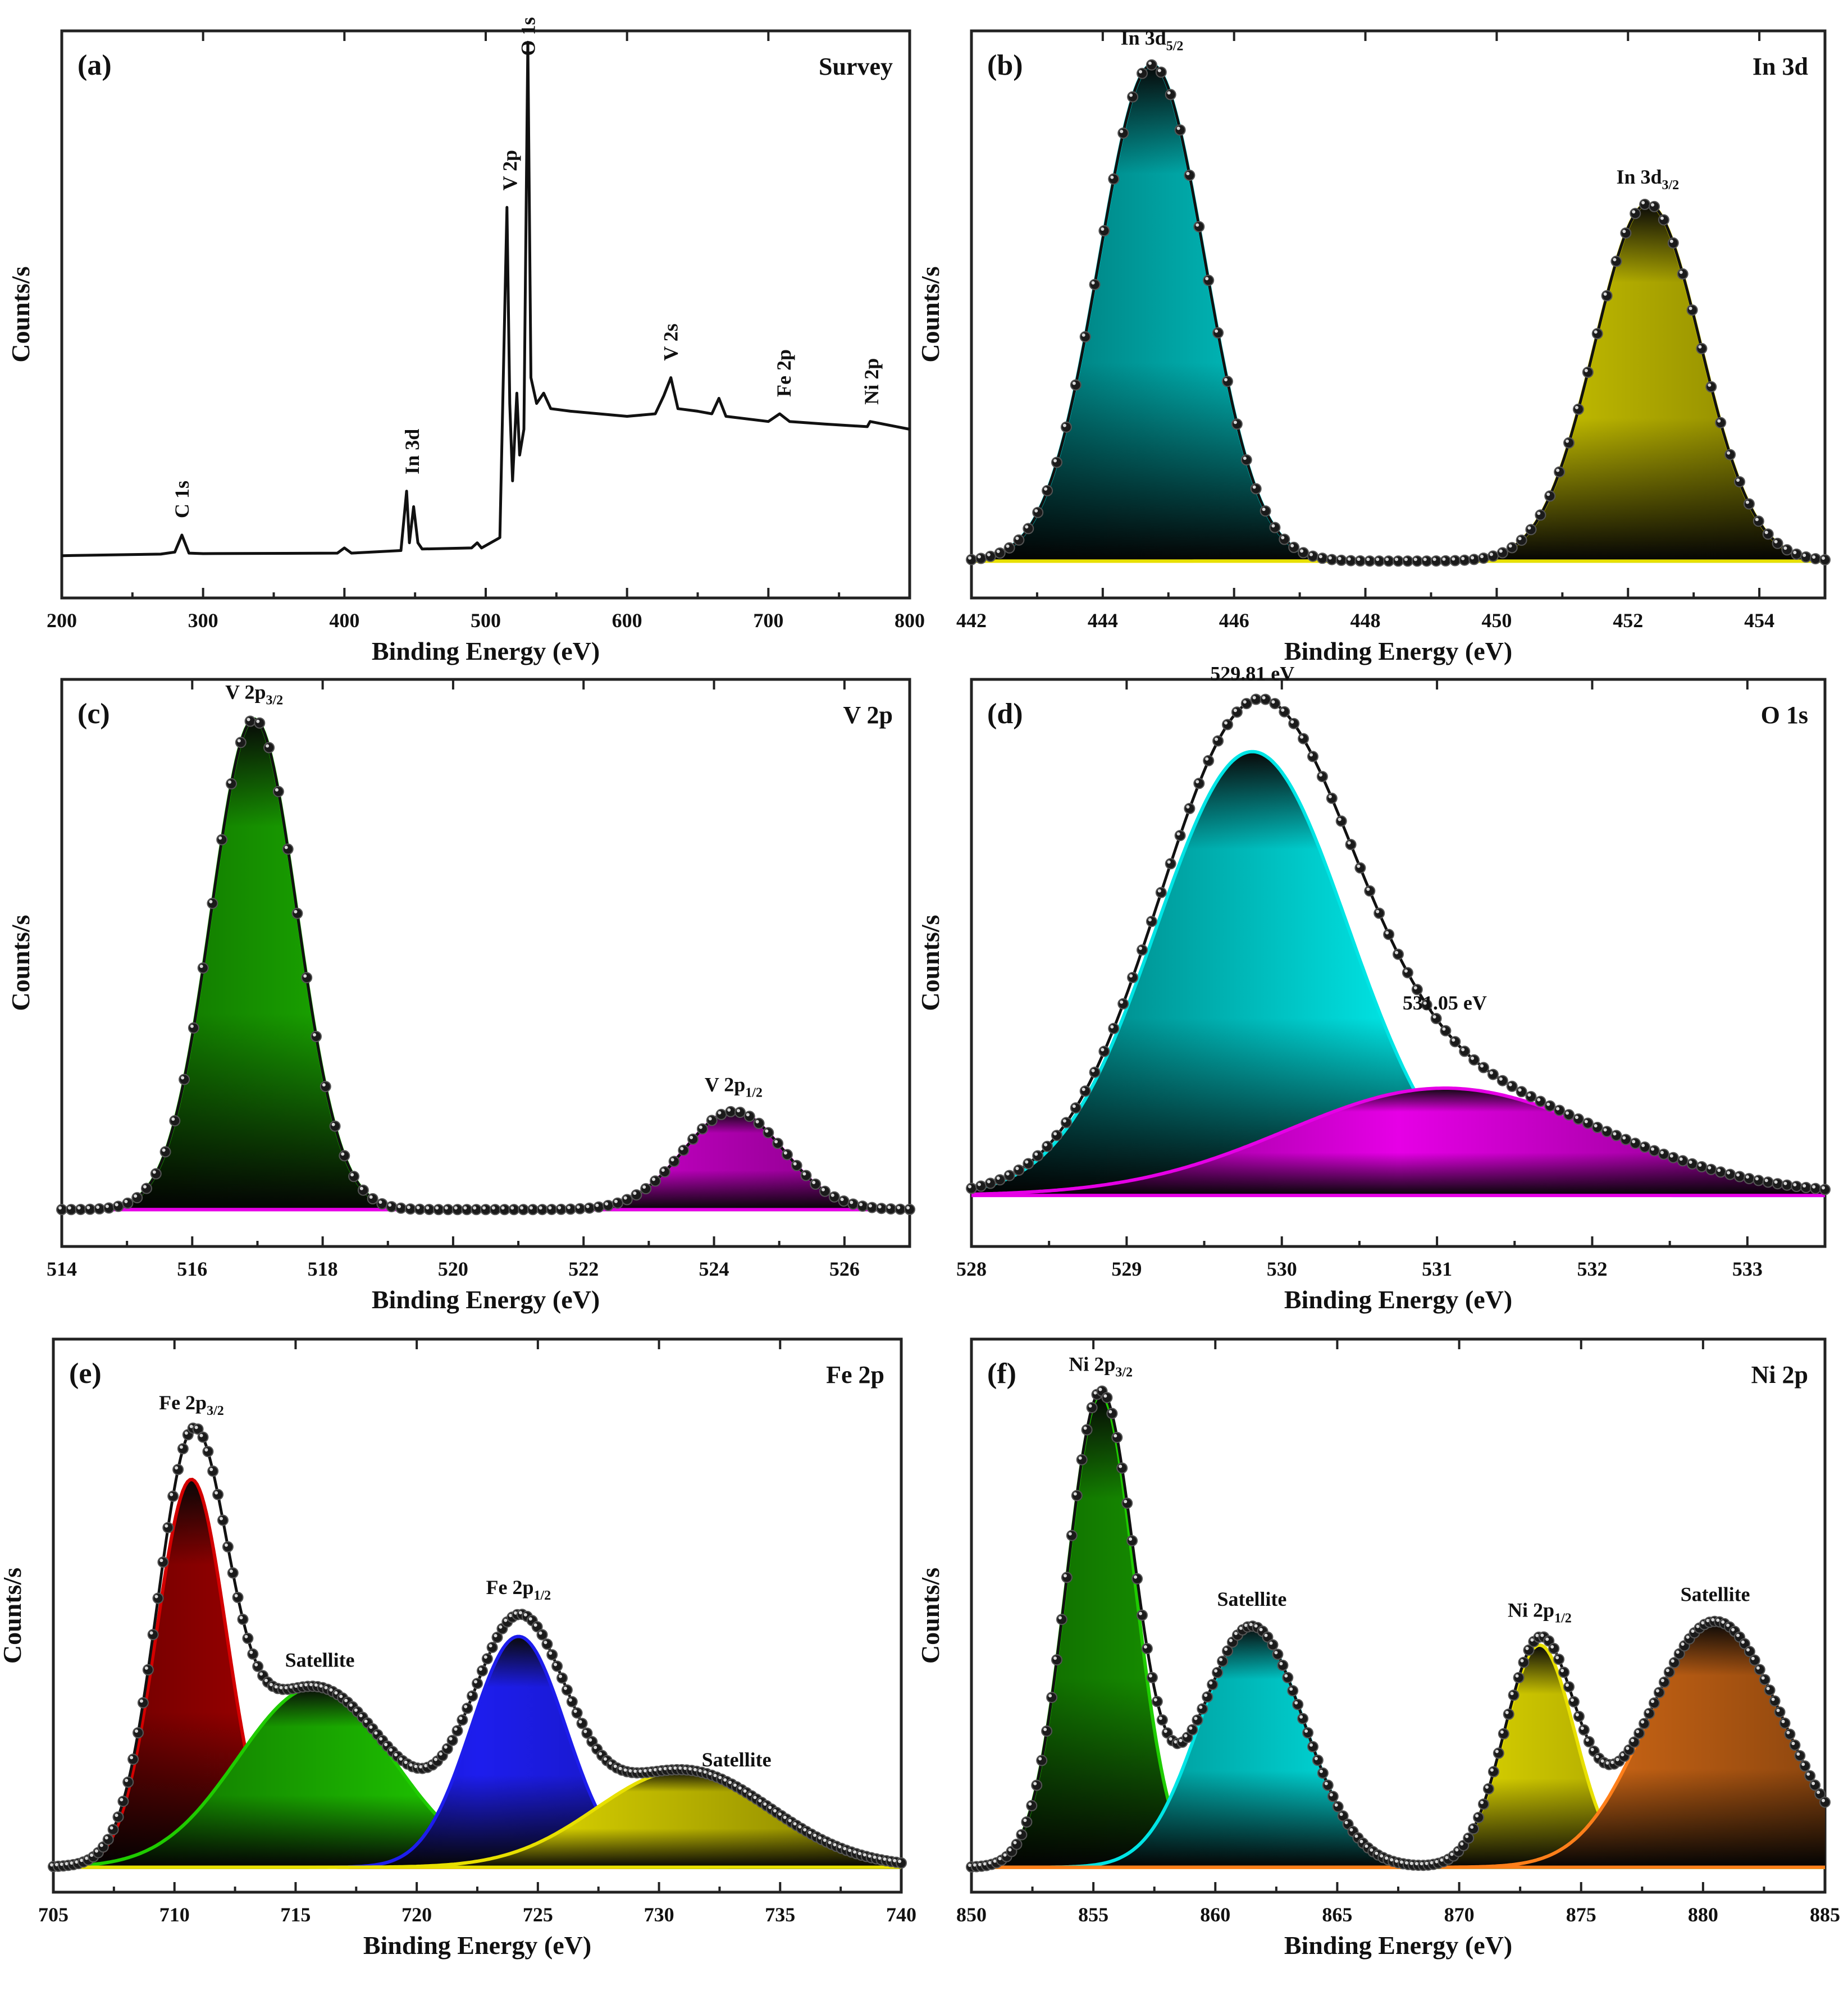 The image size is (1848, 1991). I want to click on x-tick-label: 526, so click(844, 1269).